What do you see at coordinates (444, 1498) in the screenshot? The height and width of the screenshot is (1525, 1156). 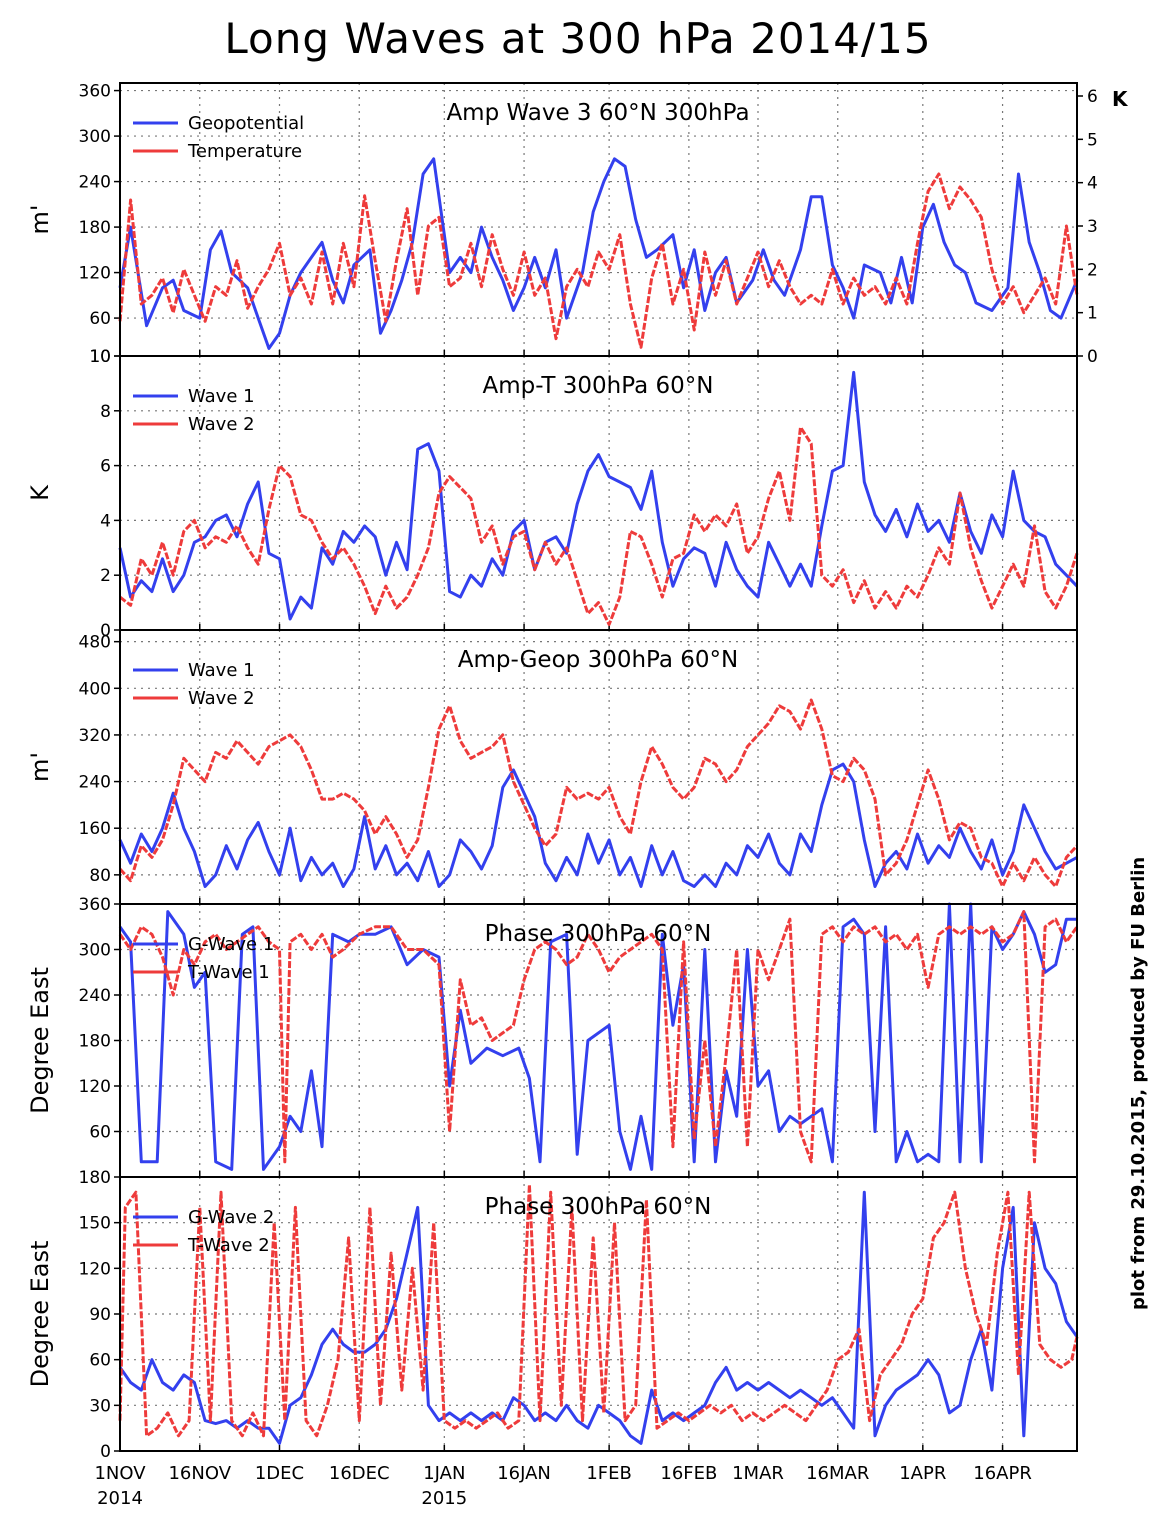 I see `x-year-label: 2015` at bounding box center [444, 1498].